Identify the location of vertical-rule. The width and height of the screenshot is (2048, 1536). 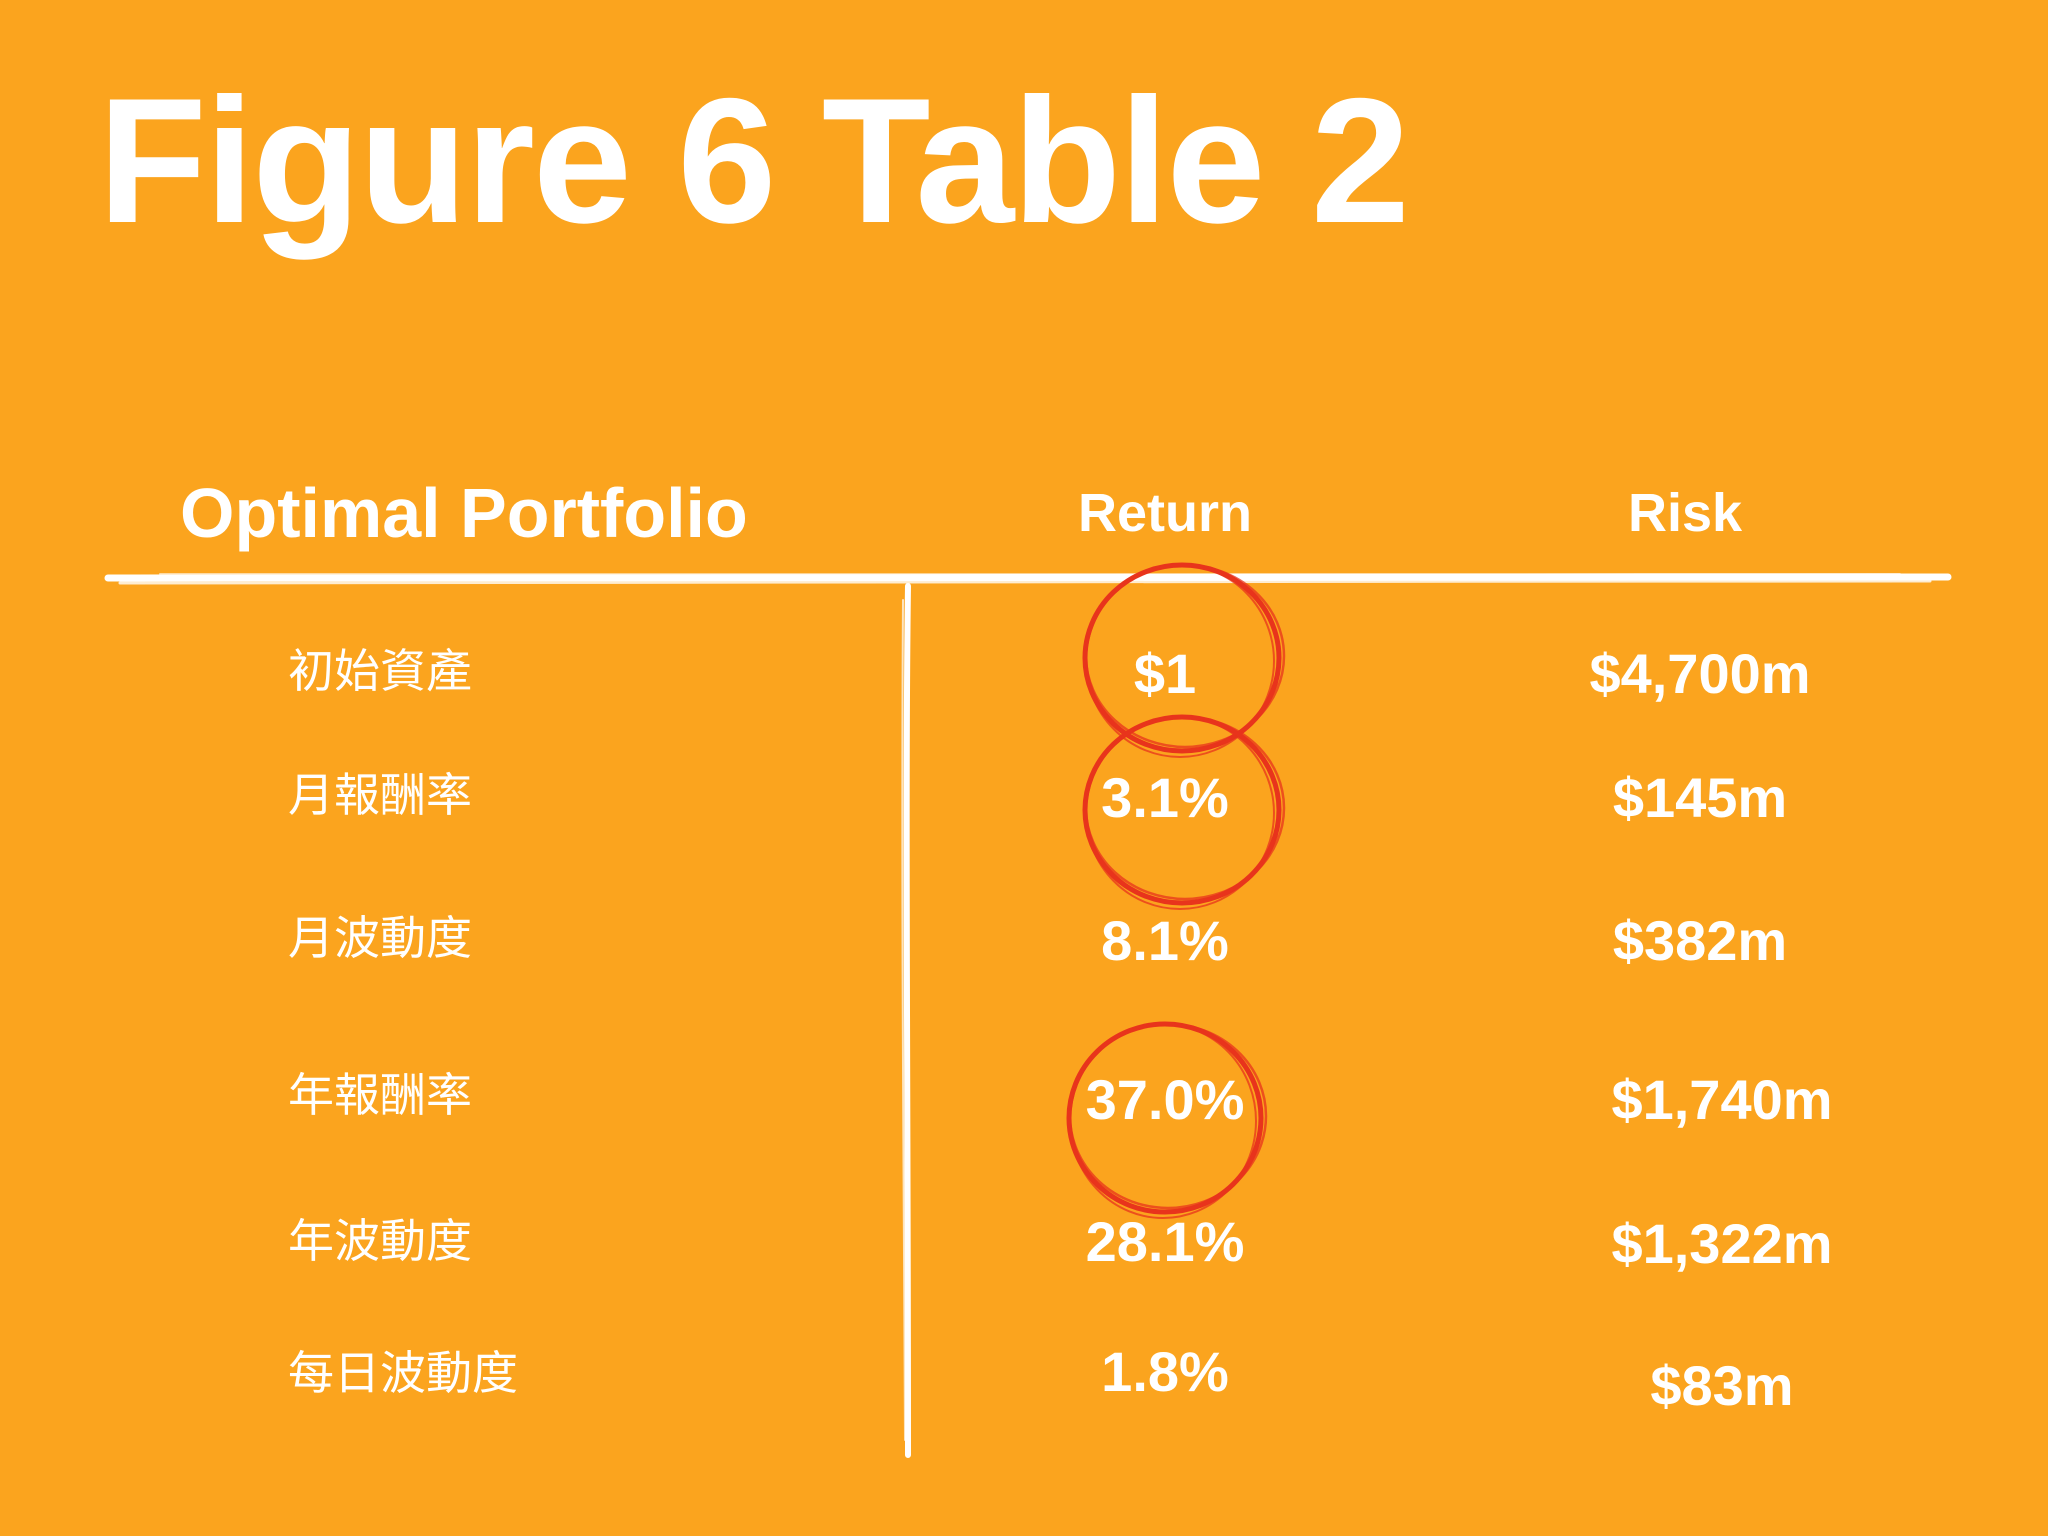
(906, 1020).